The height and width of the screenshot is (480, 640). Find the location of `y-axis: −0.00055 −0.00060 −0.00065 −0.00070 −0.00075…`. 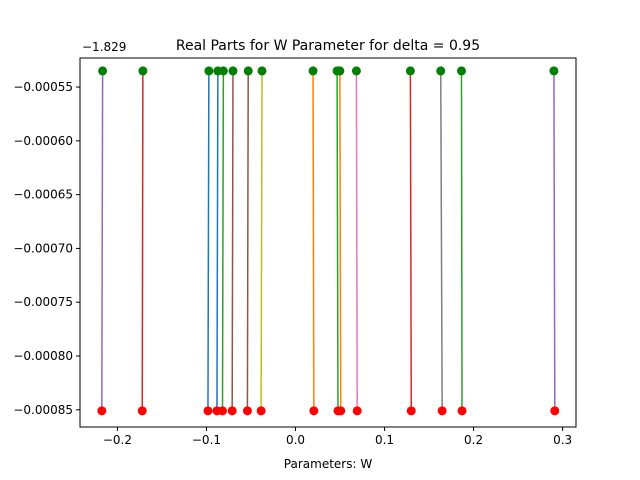

y-axis: −0.00055 −0.00060 −0.00065 −0.00070 −0.00075… is located at coordinates (46, 248).